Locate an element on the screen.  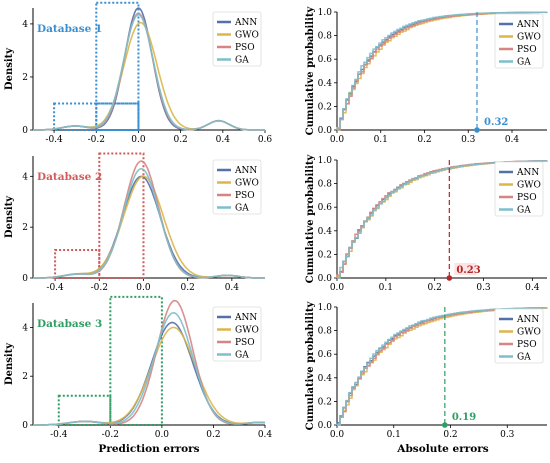
x-axis-label-right: Absolute errors is located at coordinates (442, 449).